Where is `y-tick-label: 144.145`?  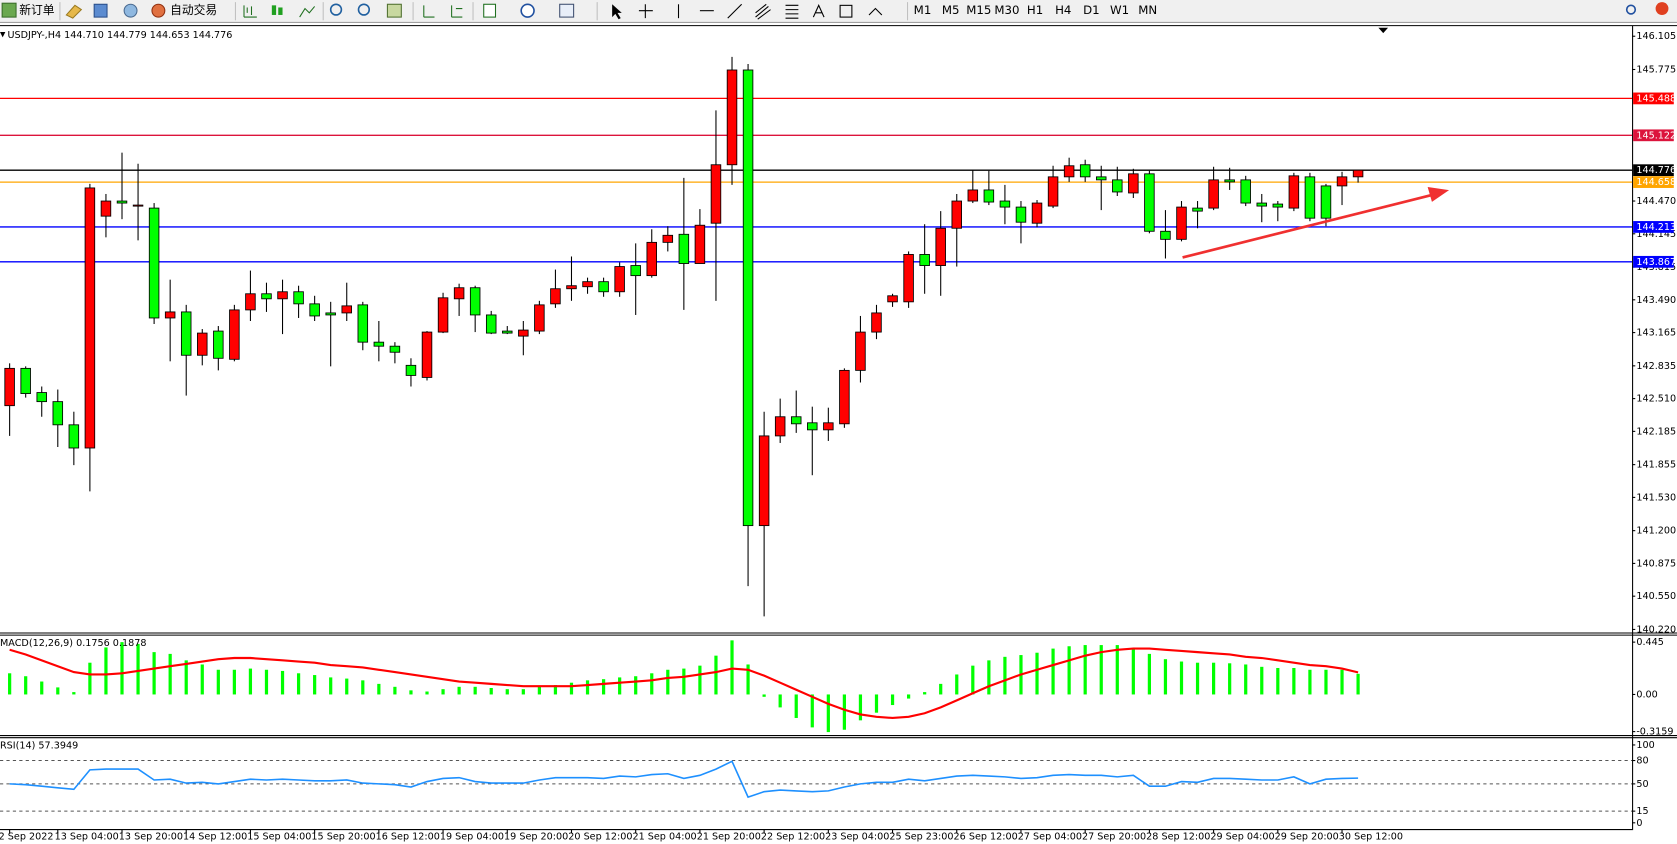
y-tick-label: 144.145 is located at coordinates (1656, 234).